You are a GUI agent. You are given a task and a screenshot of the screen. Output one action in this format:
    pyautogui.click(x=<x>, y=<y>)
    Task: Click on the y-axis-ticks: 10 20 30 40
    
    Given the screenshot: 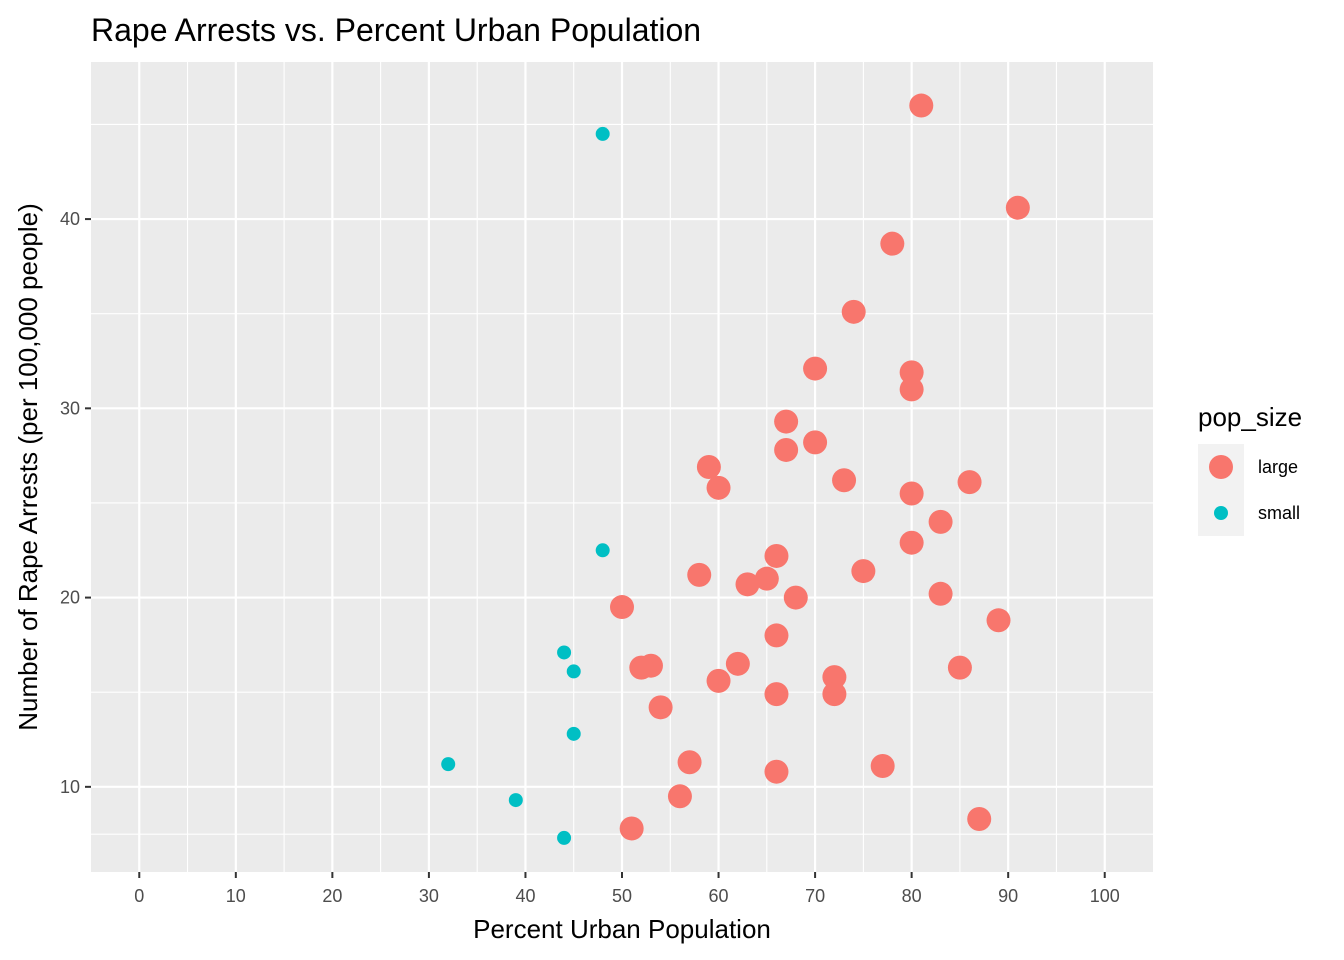 What is the action you would take?
    pyautogui.click(x=75, y=503)
    